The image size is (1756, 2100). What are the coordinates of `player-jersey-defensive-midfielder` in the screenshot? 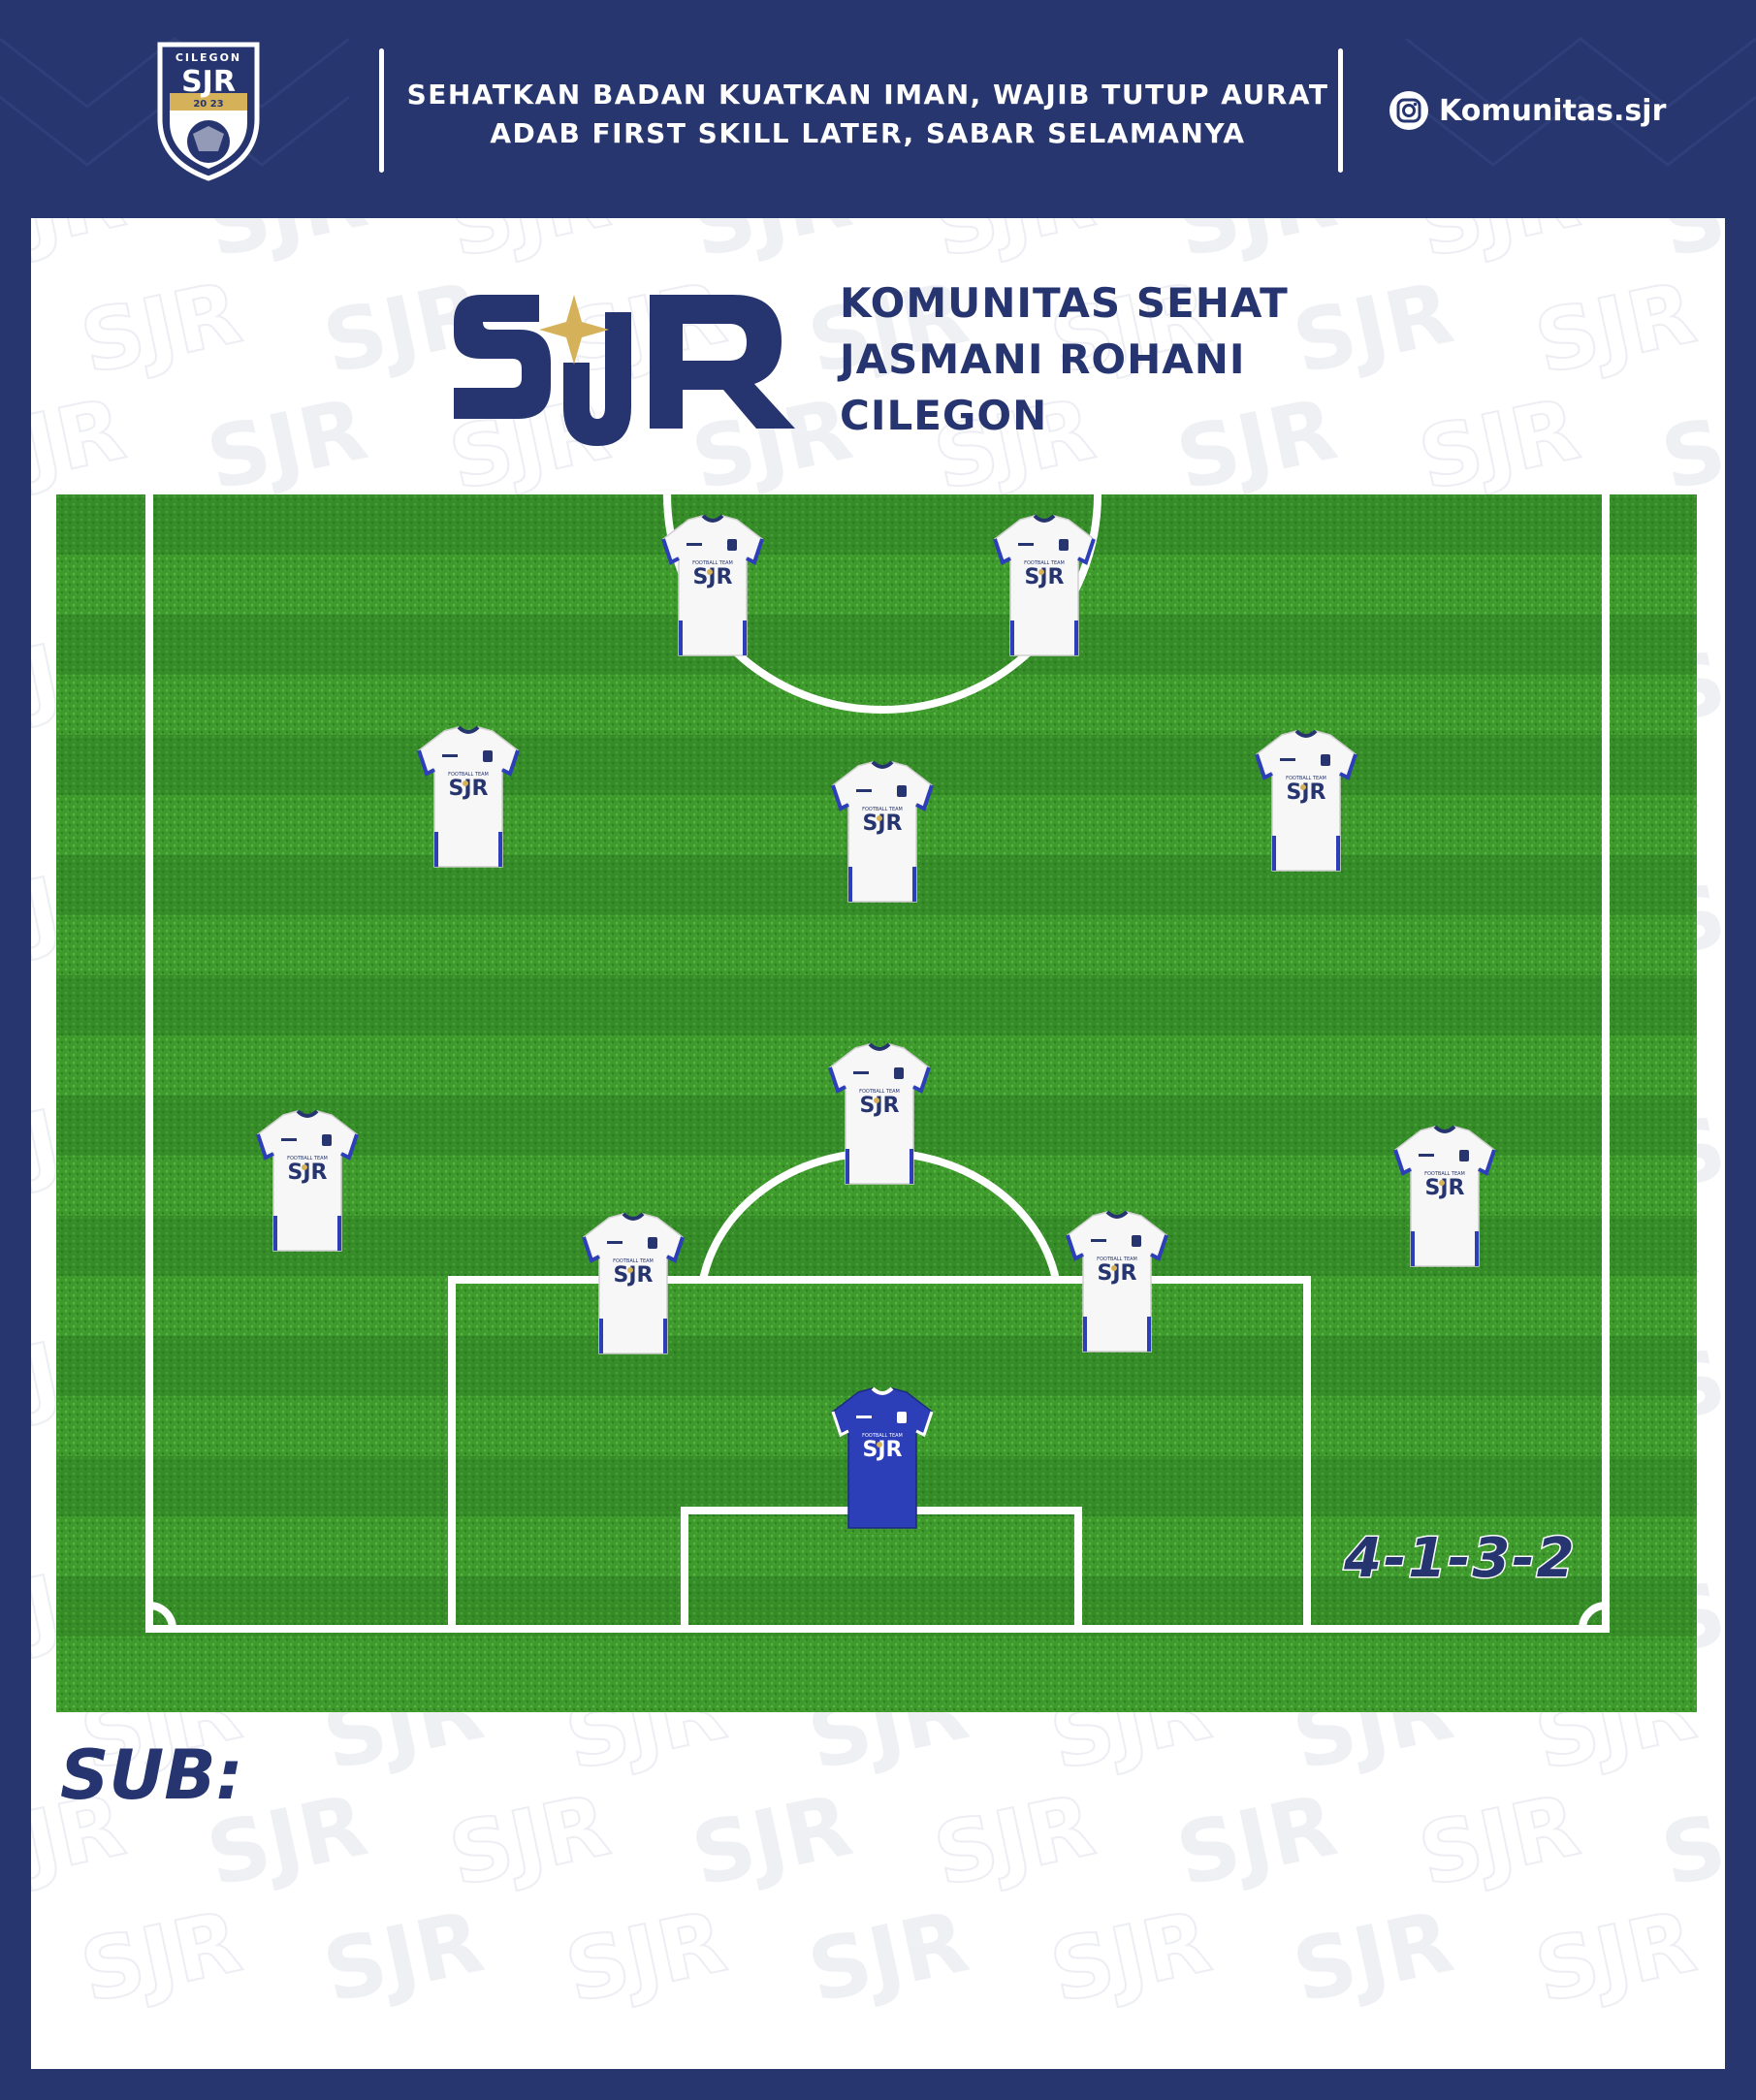 It's located at (879, 1115).